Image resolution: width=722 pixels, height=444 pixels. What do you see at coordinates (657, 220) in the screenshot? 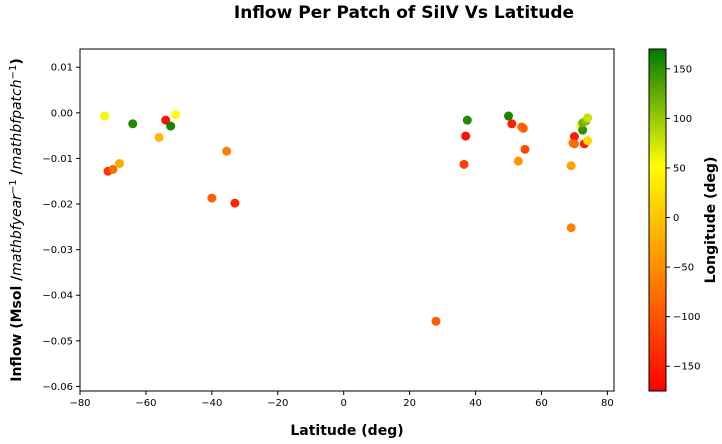
I see `colorbar` at bounding box center [657, 220].